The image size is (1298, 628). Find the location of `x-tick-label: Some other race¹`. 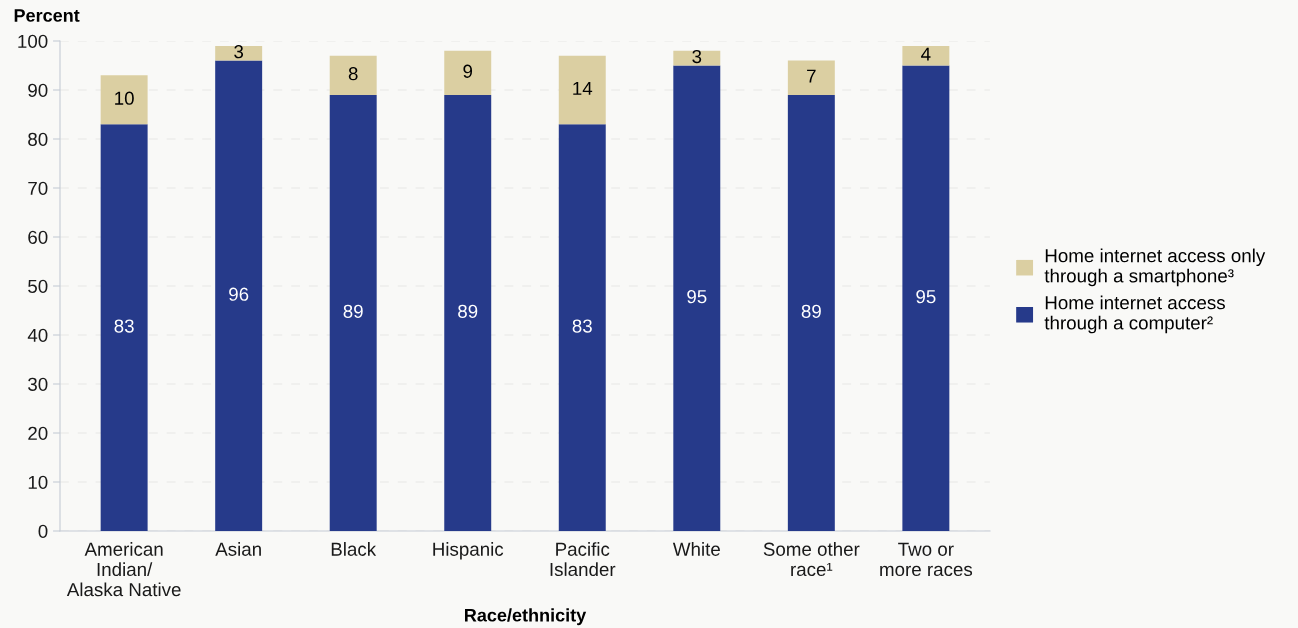

x-tick-label: Some other race¹ is located at coordinates (811, 559).